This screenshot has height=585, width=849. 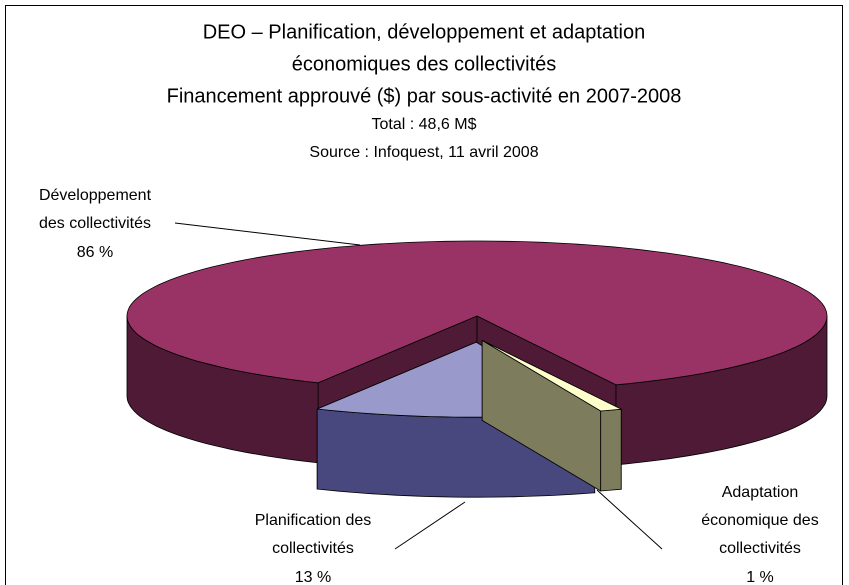 What do you see at coordinates (423, 152) in the screenshot?
I see `chart-subtitle: Source : Infoquest, 11 avril 2008` at bounding box center [423, 152].